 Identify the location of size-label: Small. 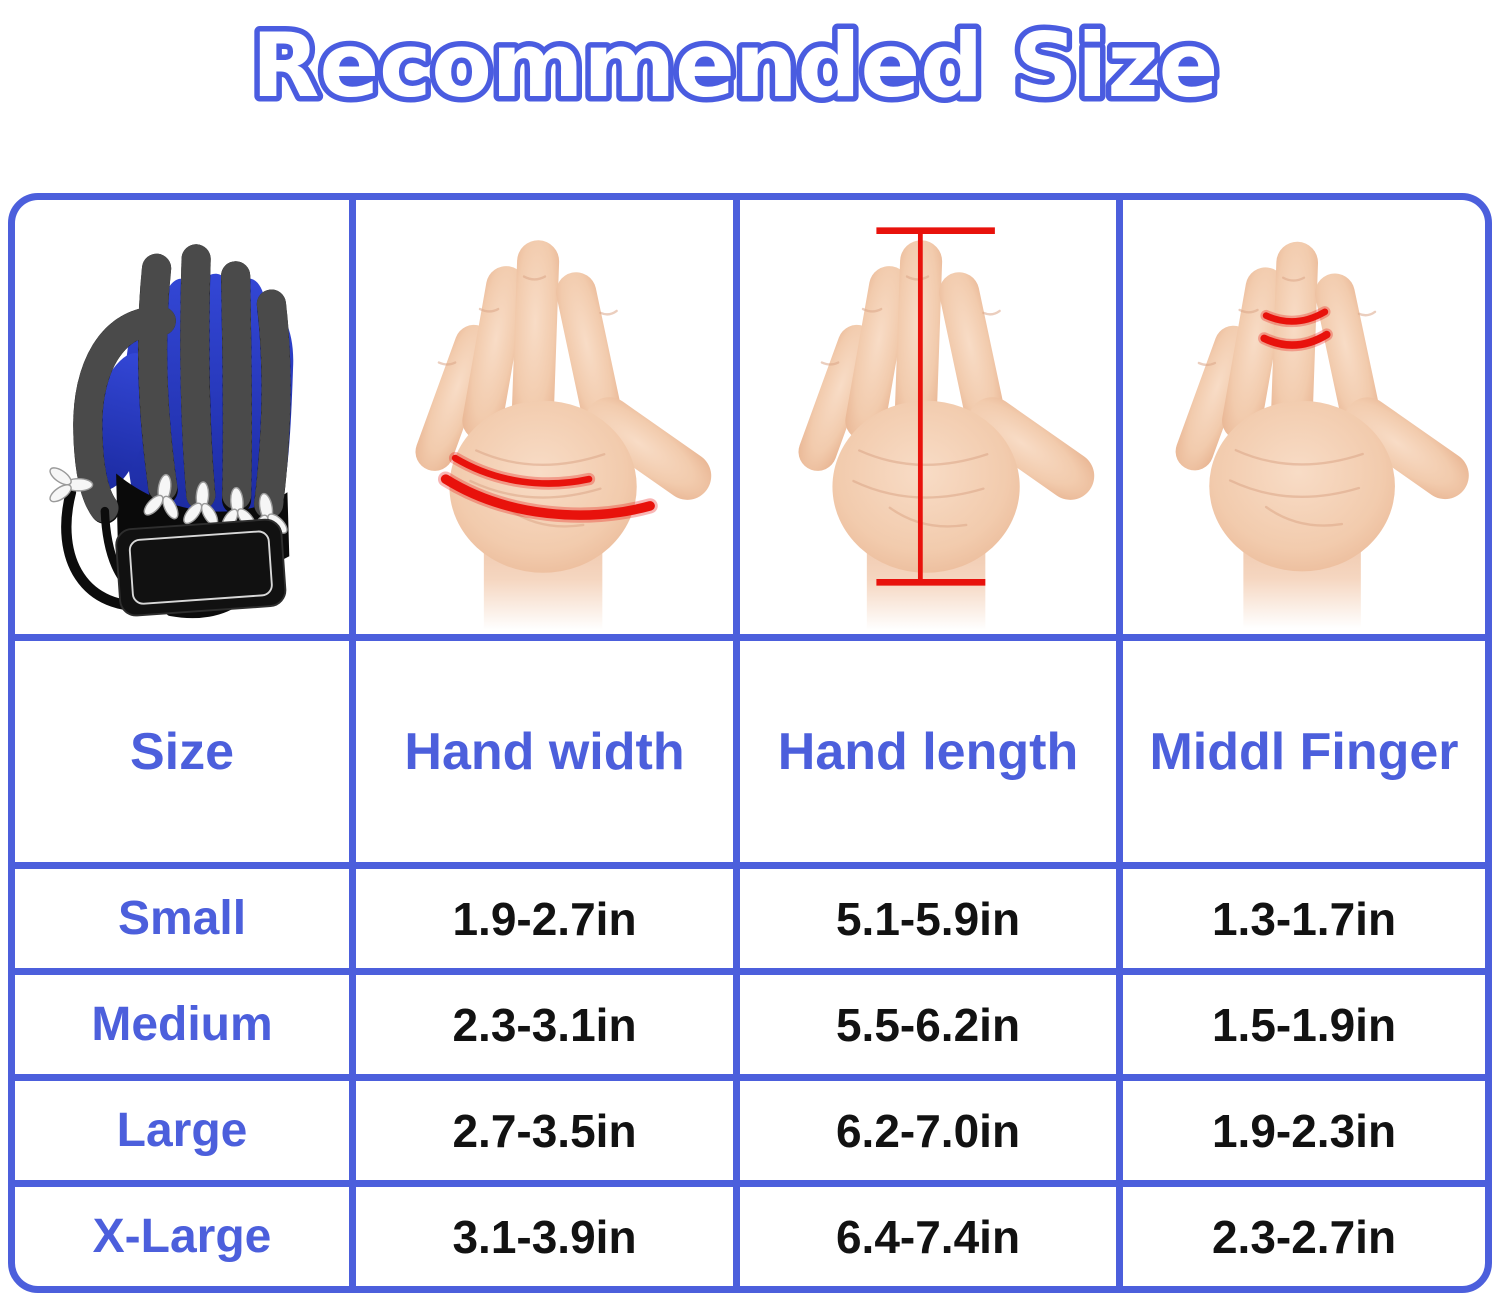
(182, 918).